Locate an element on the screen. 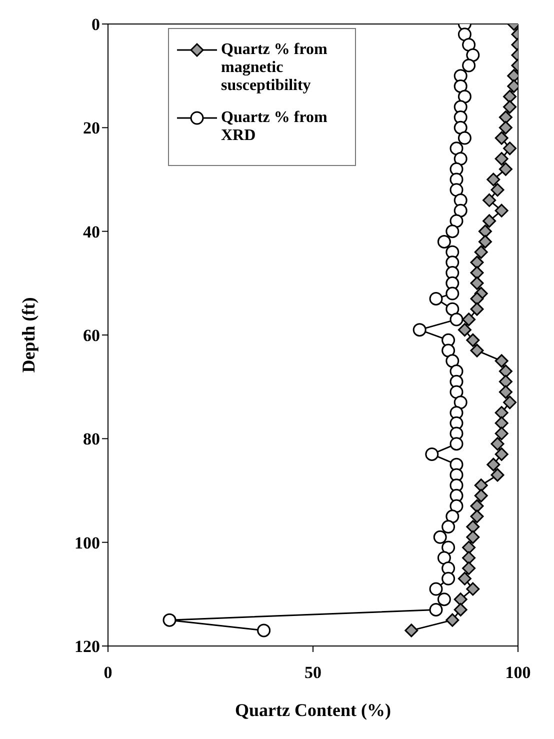 Image resolution: width=554 pixels, height=739 pixels. x-axis-title: Quartz Content (%) is located at coordinates (313, 710).